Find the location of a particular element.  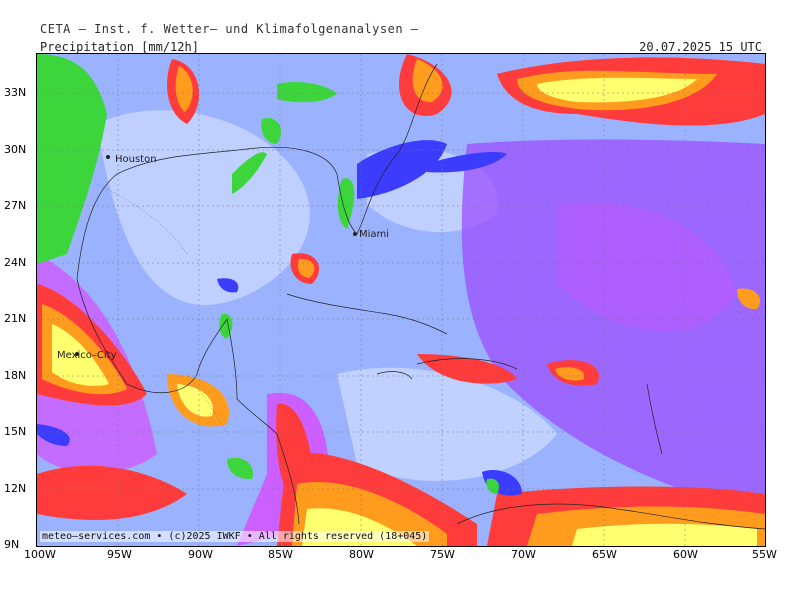

lesser-antilles is located at coordinates (654, 419).